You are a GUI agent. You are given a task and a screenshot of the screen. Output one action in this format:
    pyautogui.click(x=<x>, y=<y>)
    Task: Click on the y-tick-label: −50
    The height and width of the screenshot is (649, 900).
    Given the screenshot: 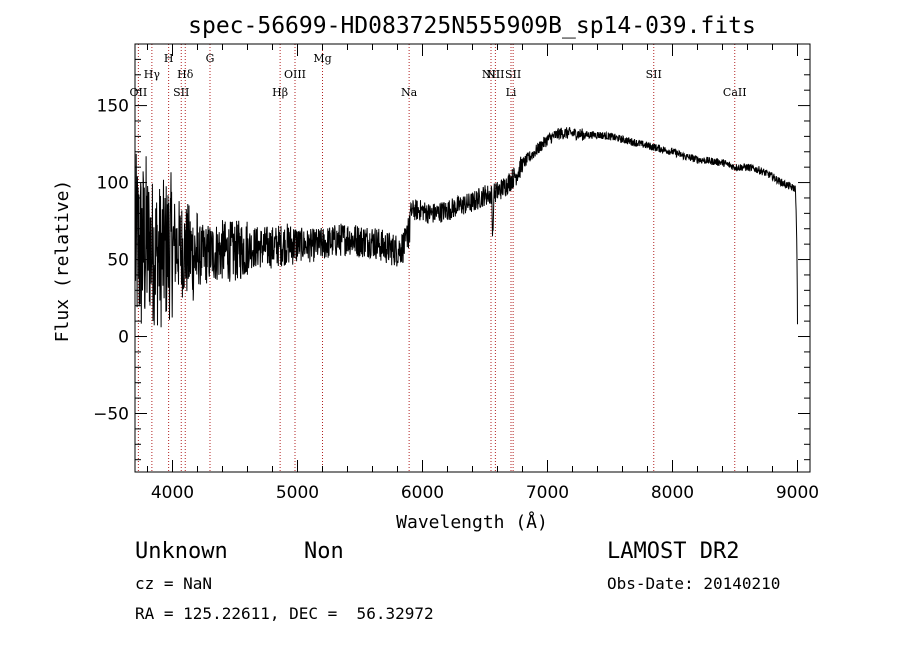 What is the action you would take?
    pyautogui.click(x=111, y=414)
    